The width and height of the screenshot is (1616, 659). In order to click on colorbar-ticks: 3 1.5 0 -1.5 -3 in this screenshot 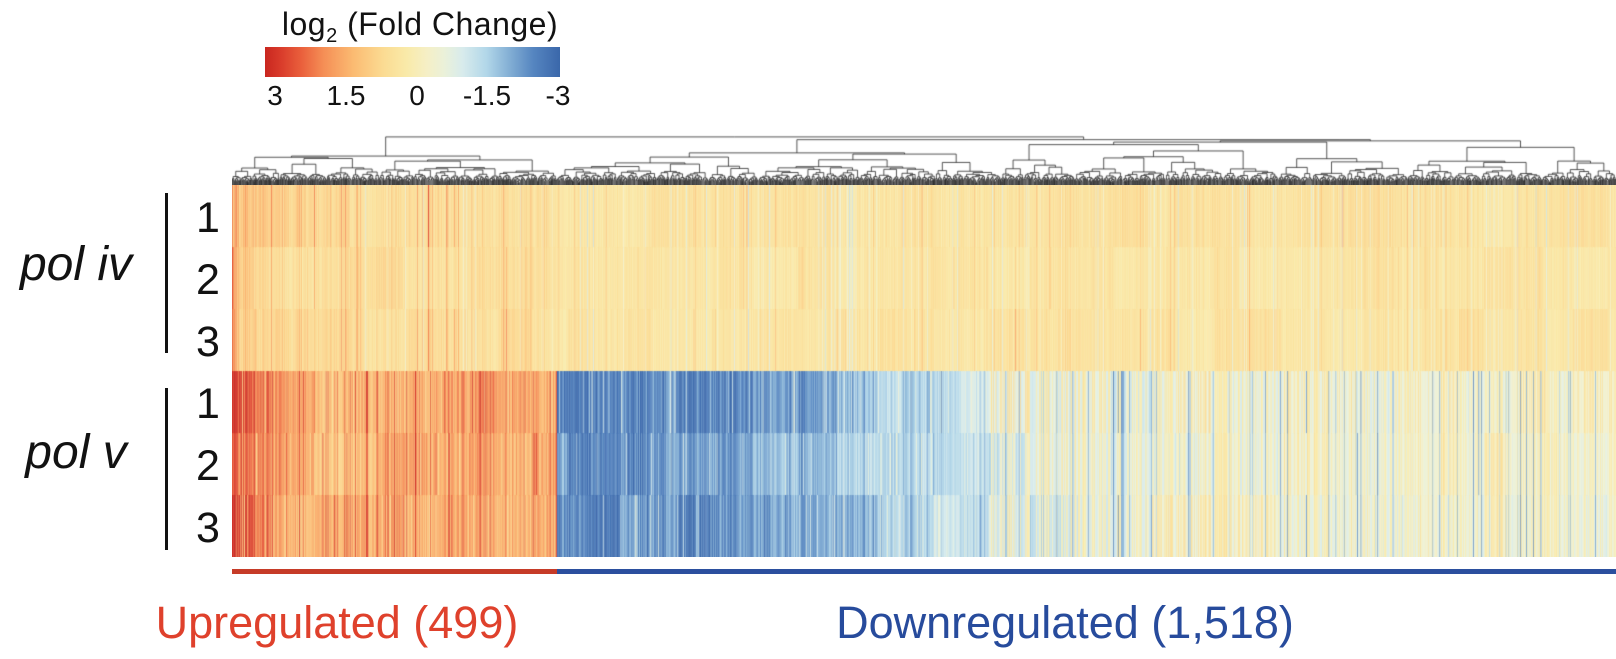, I will do `click(412, 96)`.